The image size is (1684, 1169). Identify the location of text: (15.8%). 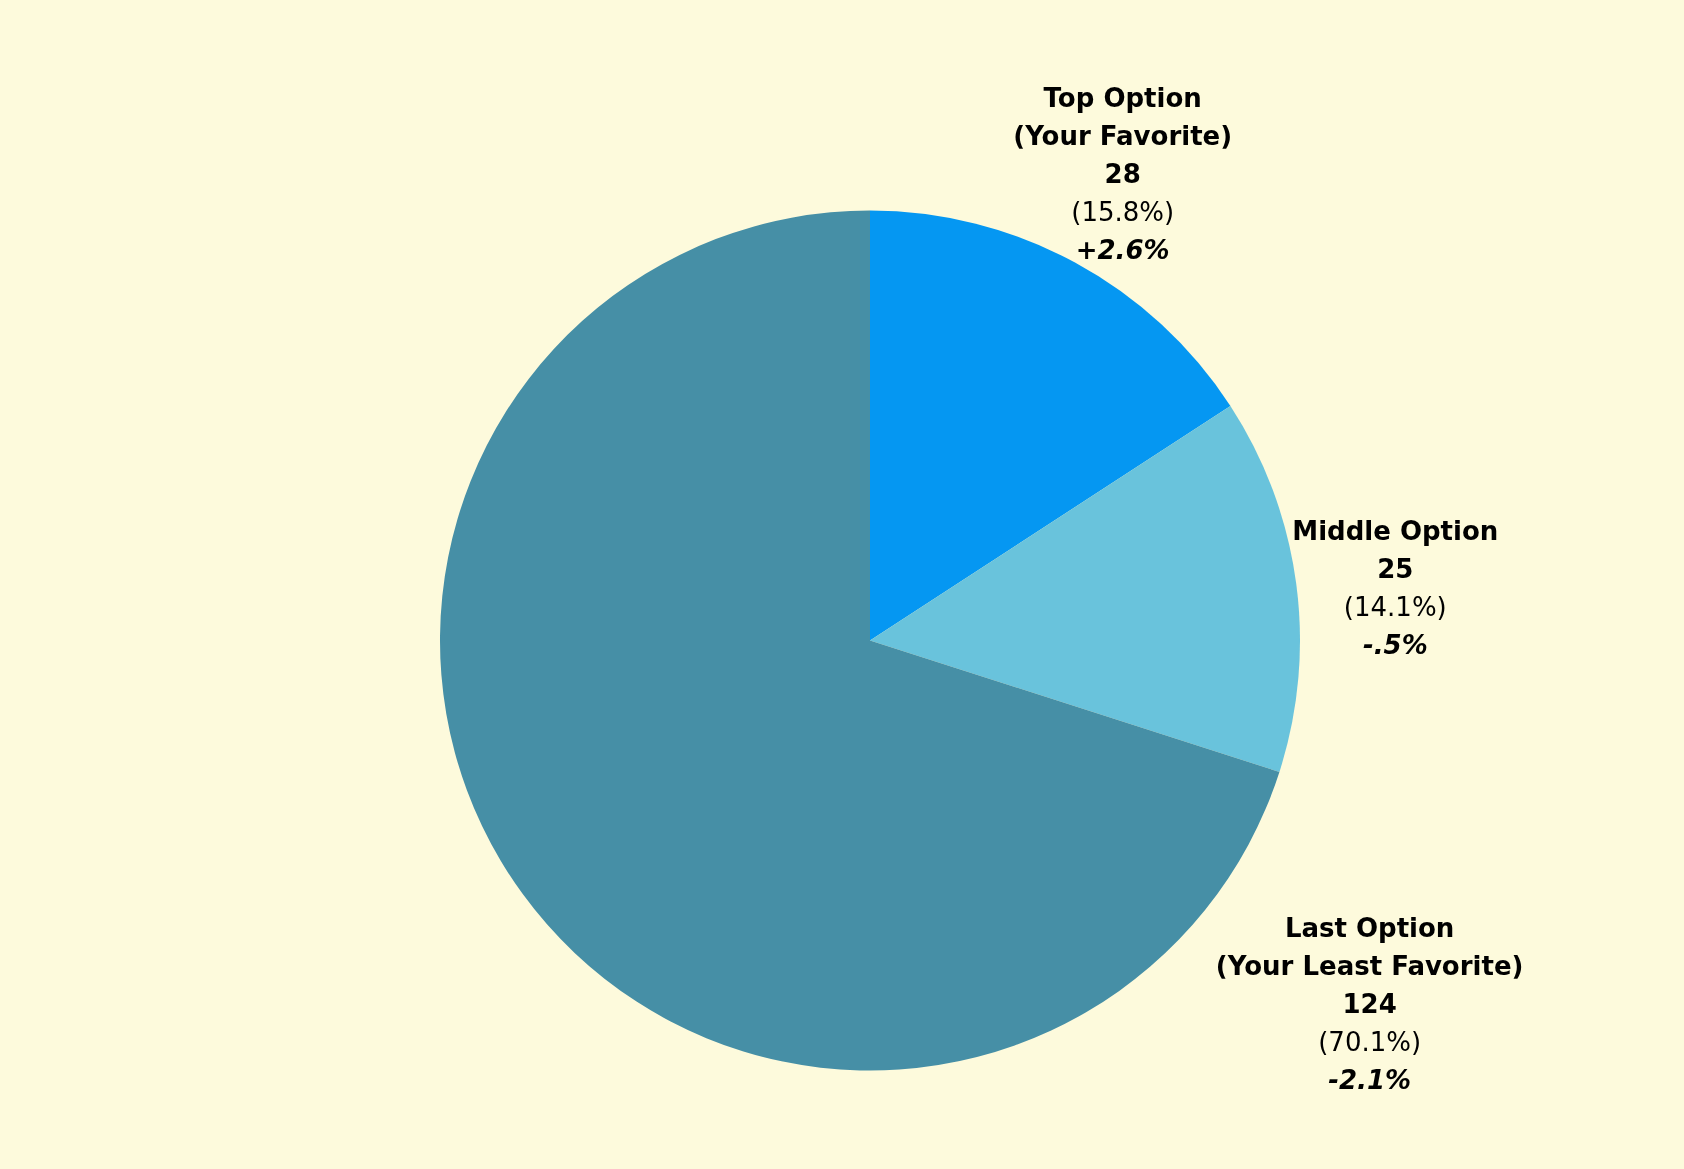
(1123, 211).